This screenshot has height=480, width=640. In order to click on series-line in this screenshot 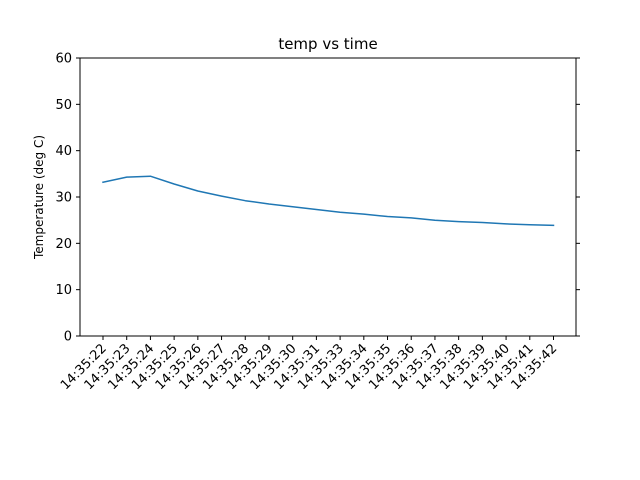, I will do `click(328, 201)`.